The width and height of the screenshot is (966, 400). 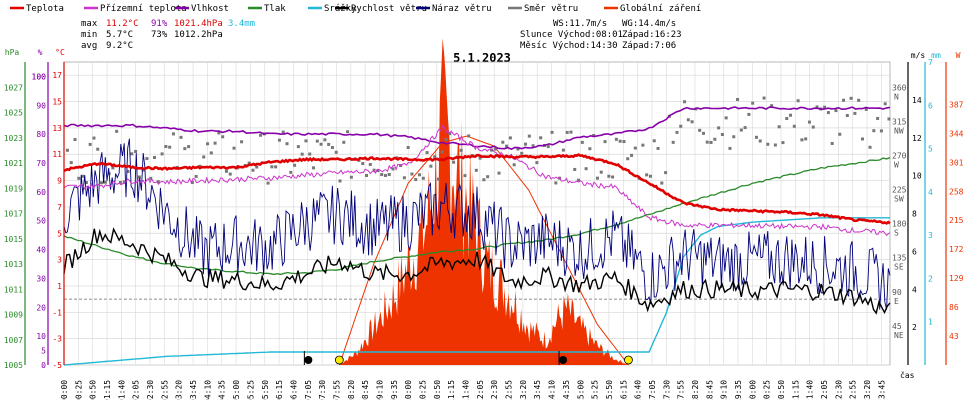 What do you see at coordinates (930, 322) in the screenshot?
I see `rain-tick-label: 1` at bounding box center [930, 322].